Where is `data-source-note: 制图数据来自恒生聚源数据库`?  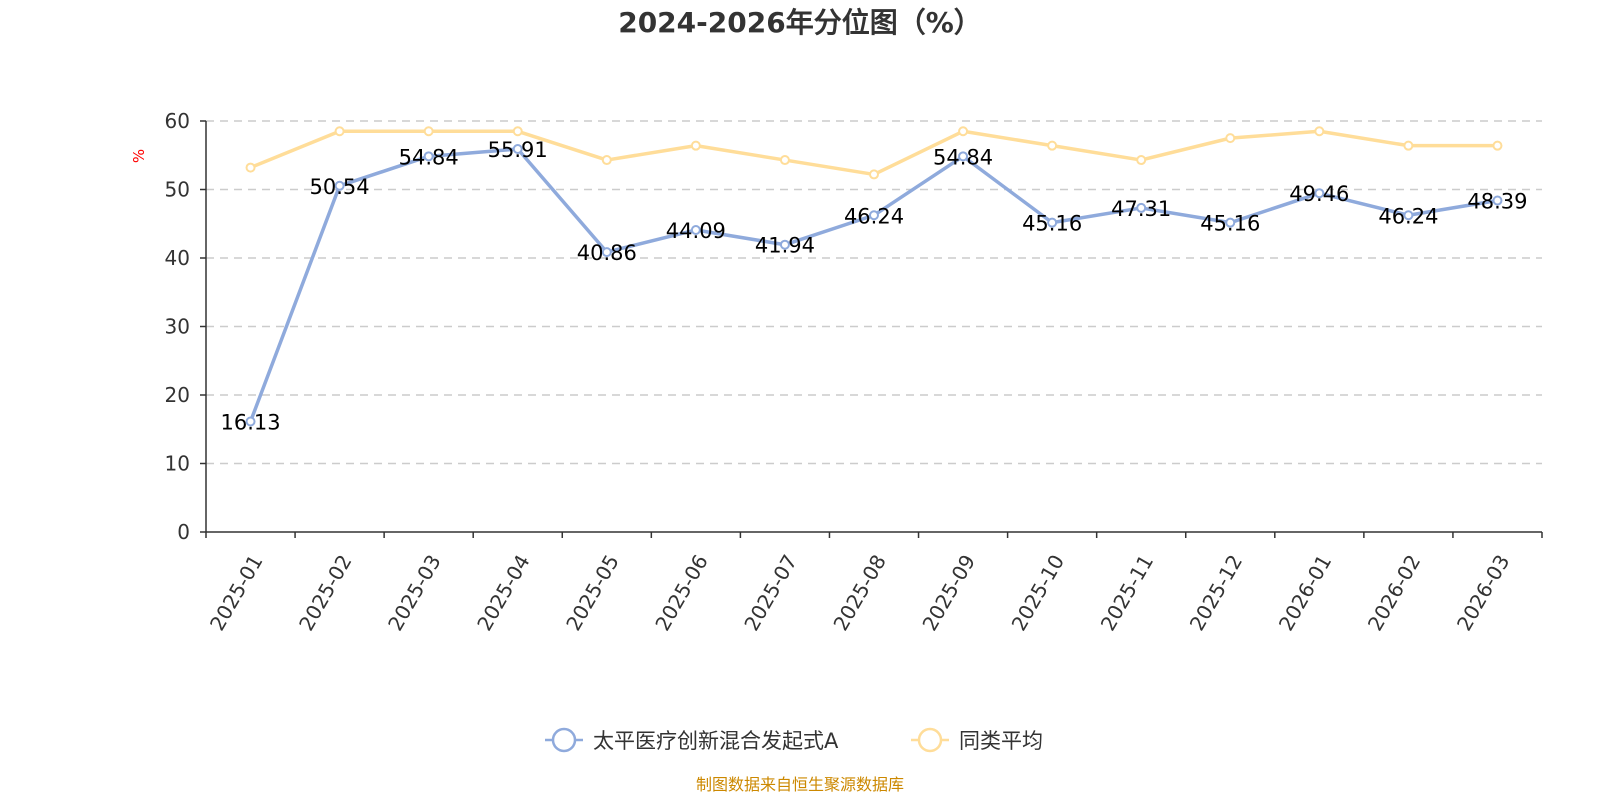 data-source-note: 制图数据来自恒生聚源数据库 is located at coordinates (800, 784).